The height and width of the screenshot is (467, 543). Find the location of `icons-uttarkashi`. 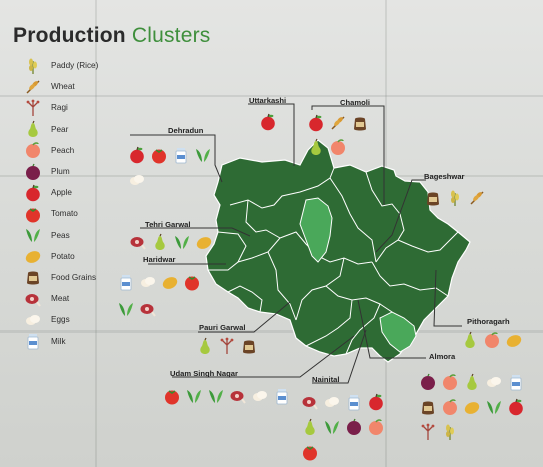

icons-uttarkashi is located at coordinates (267, 121).